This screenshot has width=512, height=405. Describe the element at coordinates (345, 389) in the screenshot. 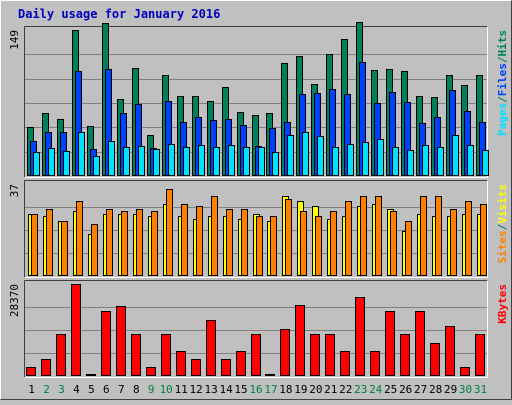

I see `x-tick-label-day-22: 22` at that location.